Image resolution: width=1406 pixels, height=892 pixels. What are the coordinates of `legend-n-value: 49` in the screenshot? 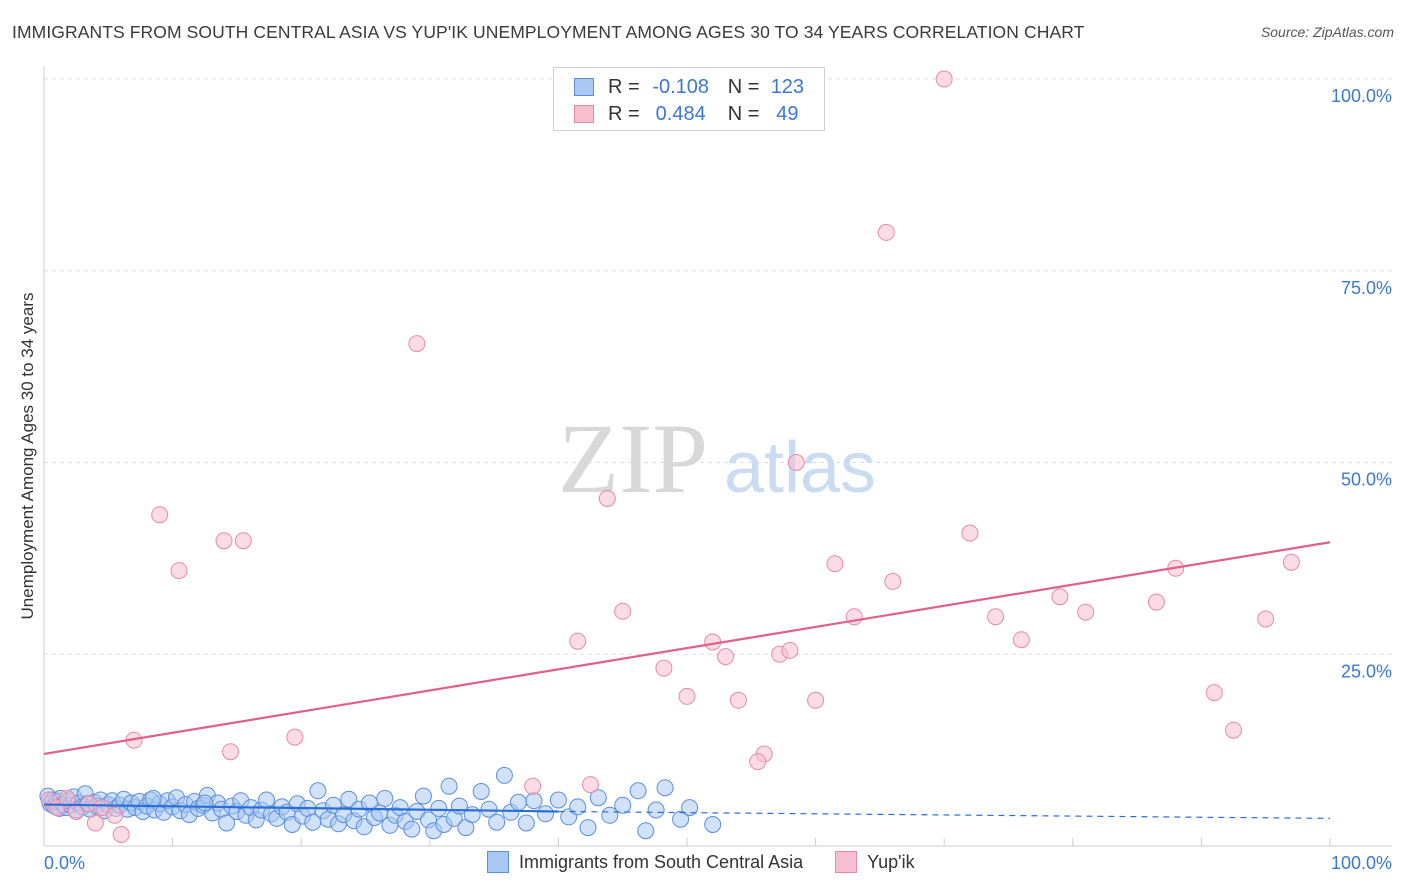 It's located at (787, 113).